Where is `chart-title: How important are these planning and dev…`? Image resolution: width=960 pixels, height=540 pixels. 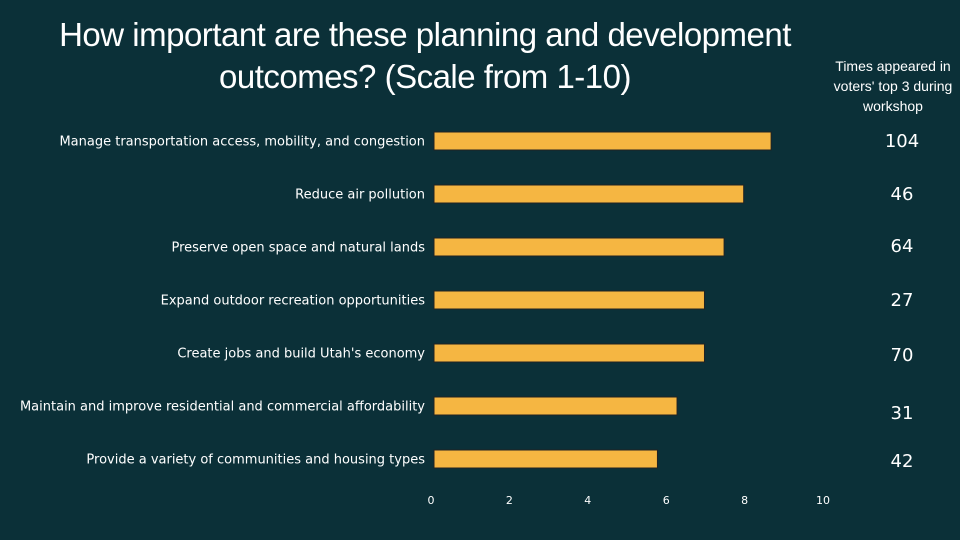
chart-title: How important are these planning and dev… is located at coordinates (425, 55).